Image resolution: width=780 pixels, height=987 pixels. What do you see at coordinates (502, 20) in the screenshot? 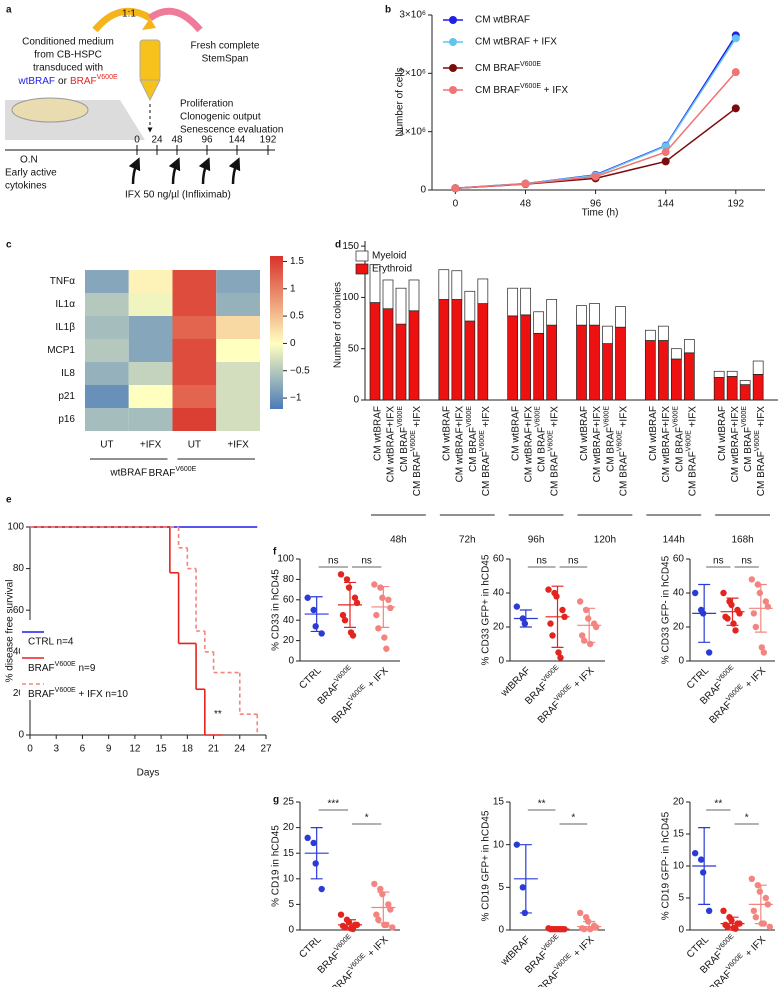
I see `legend-label: CM wtBRAF` at bounding box center [502, 20].